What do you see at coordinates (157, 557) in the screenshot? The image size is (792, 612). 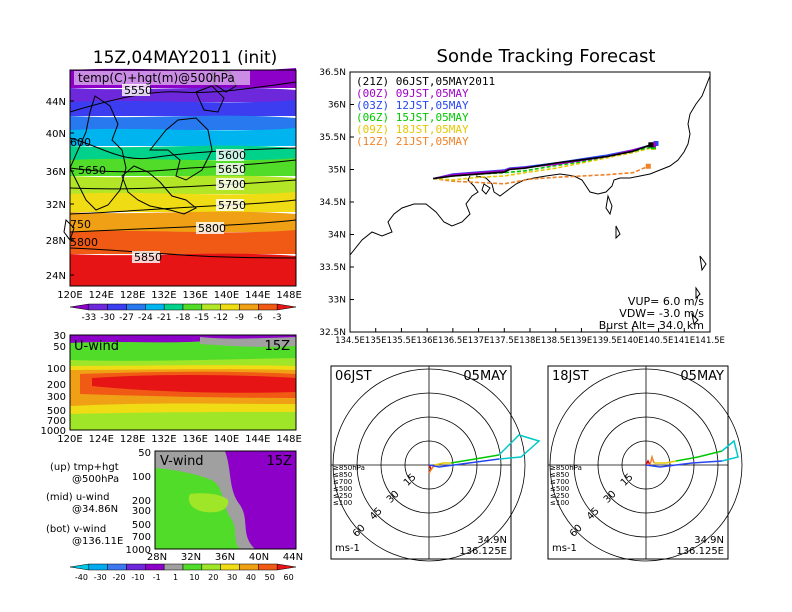 I see `vwind-lat-tick: 28N` at bounding box center [157, 557].